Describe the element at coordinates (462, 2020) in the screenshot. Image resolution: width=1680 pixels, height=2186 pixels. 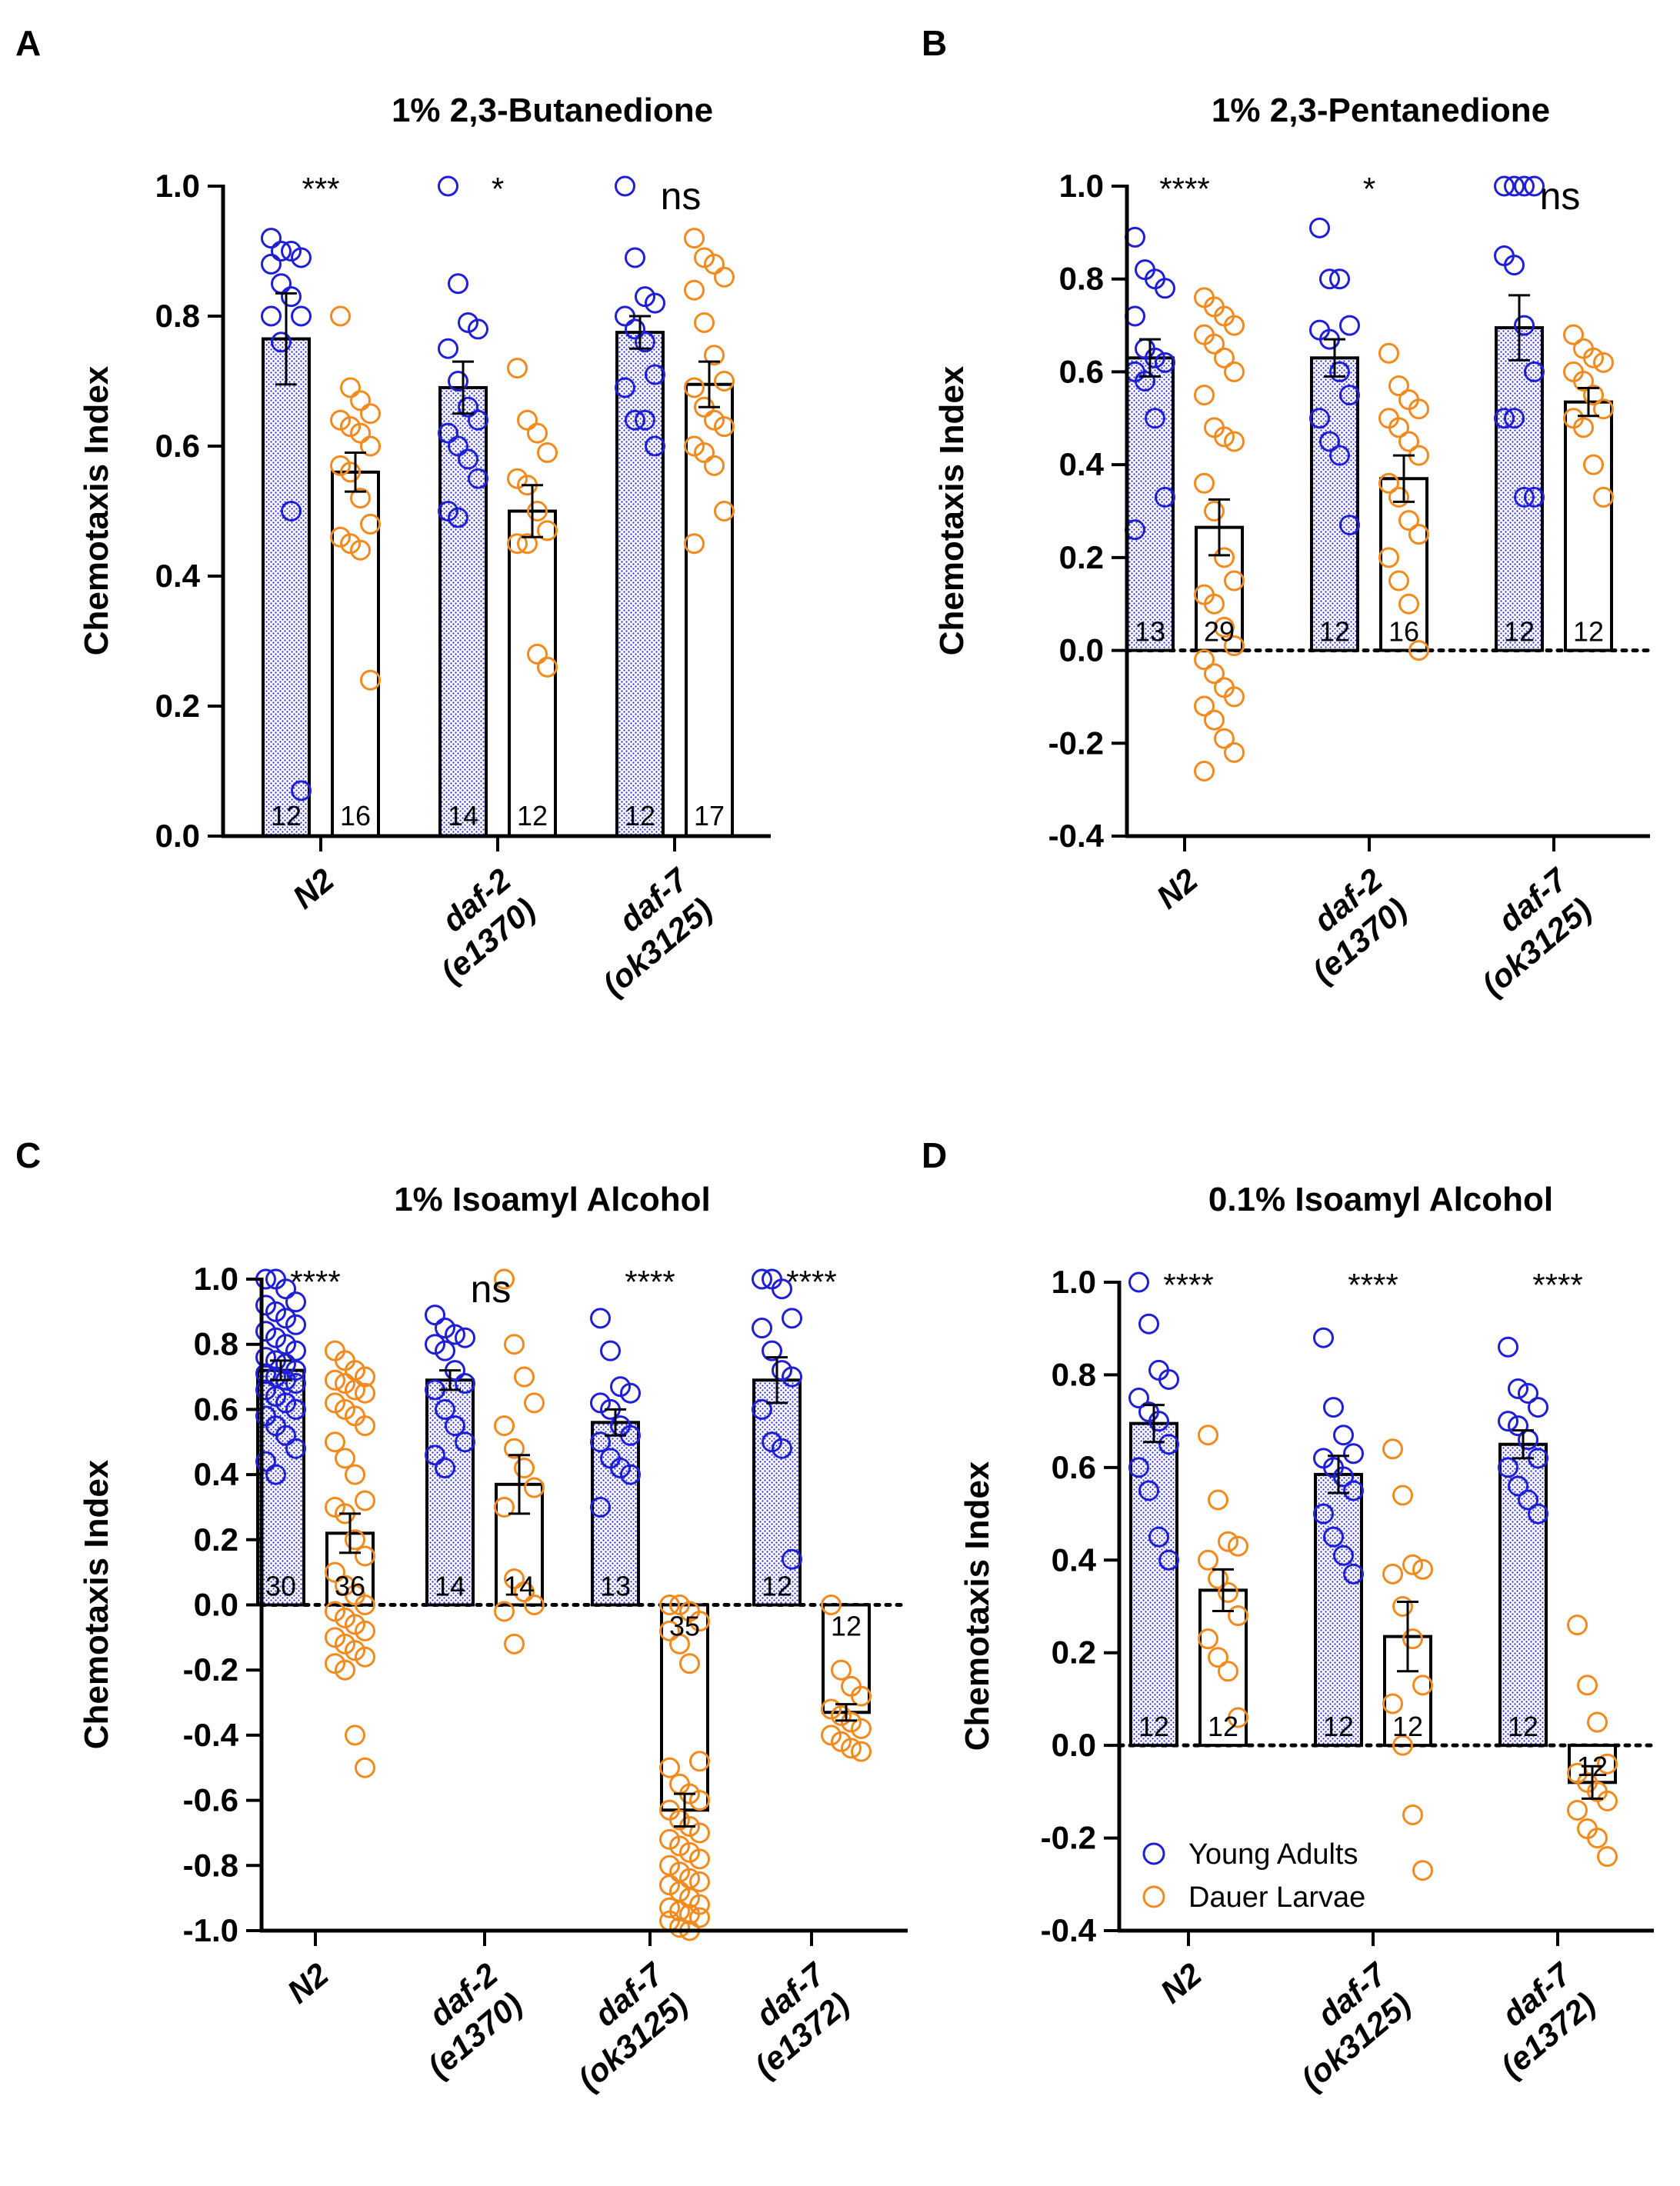
I see `panel-c-category-label-1: daf-2(e1370)` at that location.